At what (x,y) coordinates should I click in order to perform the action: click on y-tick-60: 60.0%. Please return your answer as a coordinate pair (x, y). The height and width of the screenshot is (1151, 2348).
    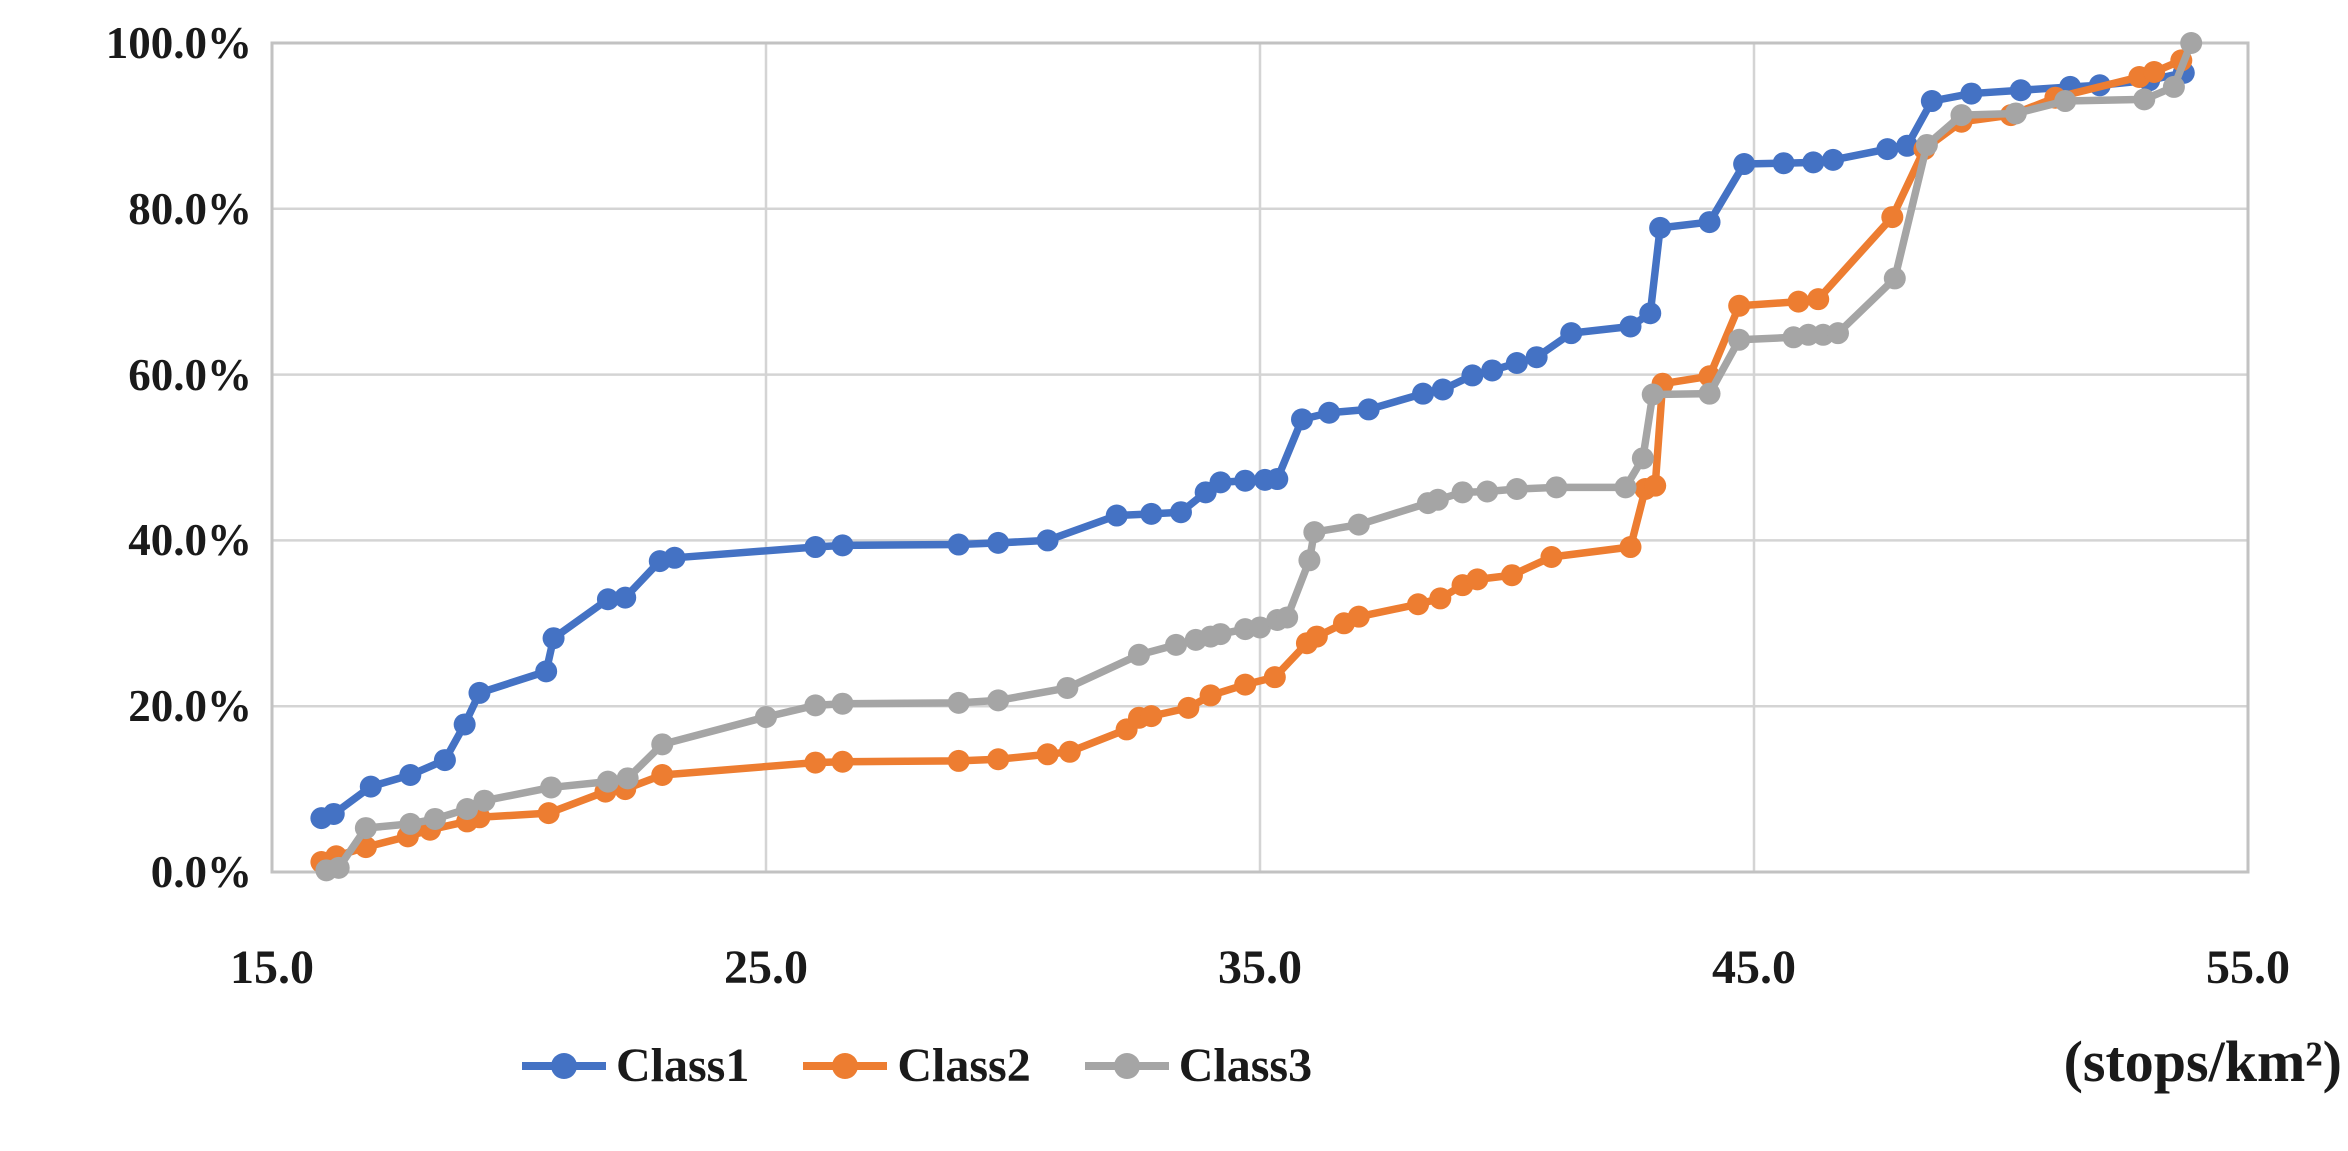
    Looking at the image, I should click on (190, 374).